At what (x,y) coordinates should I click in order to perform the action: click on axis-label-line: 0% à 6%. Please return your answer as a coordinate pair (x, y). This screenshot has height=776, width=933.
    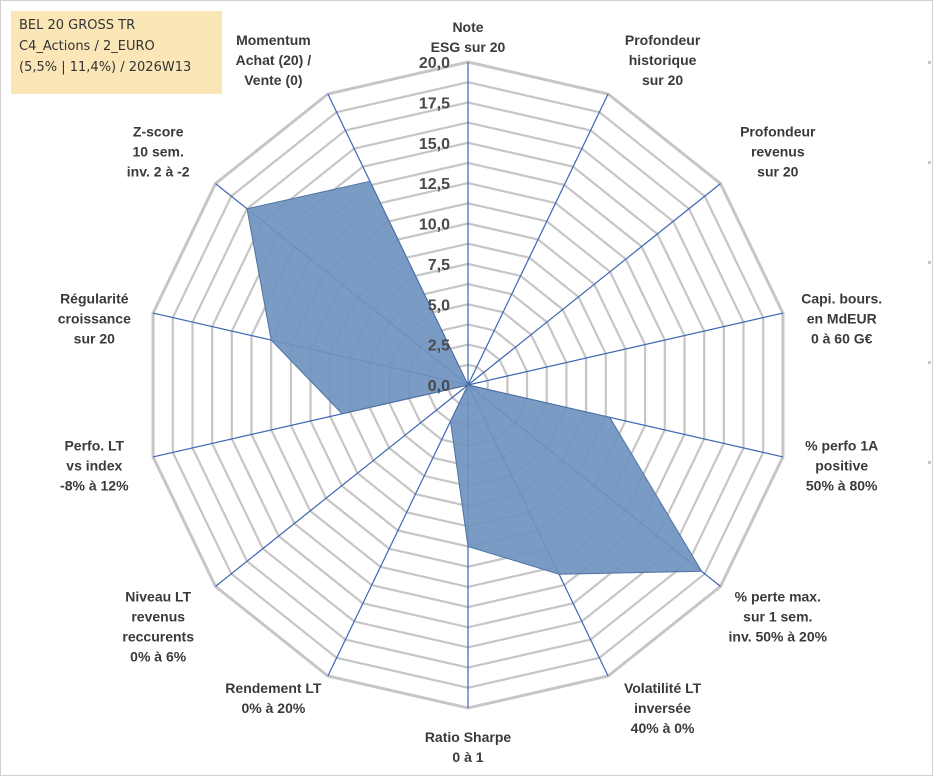
    Looking at the image, I should click on (158, 656).